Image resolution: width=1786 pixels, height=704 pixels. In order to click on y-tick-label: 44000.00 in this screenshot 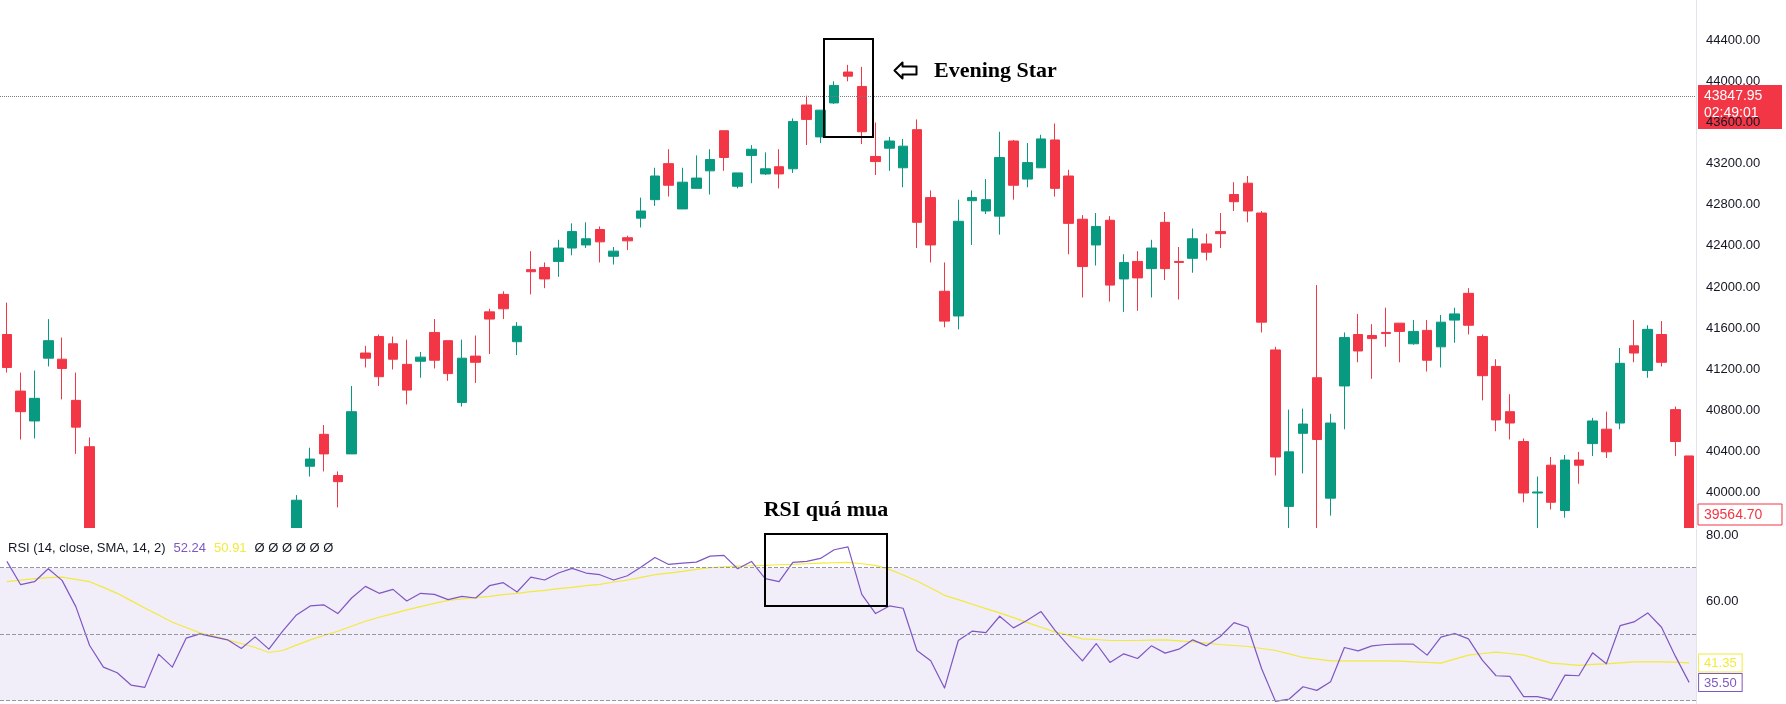, I will do `click(1733, 80)`.